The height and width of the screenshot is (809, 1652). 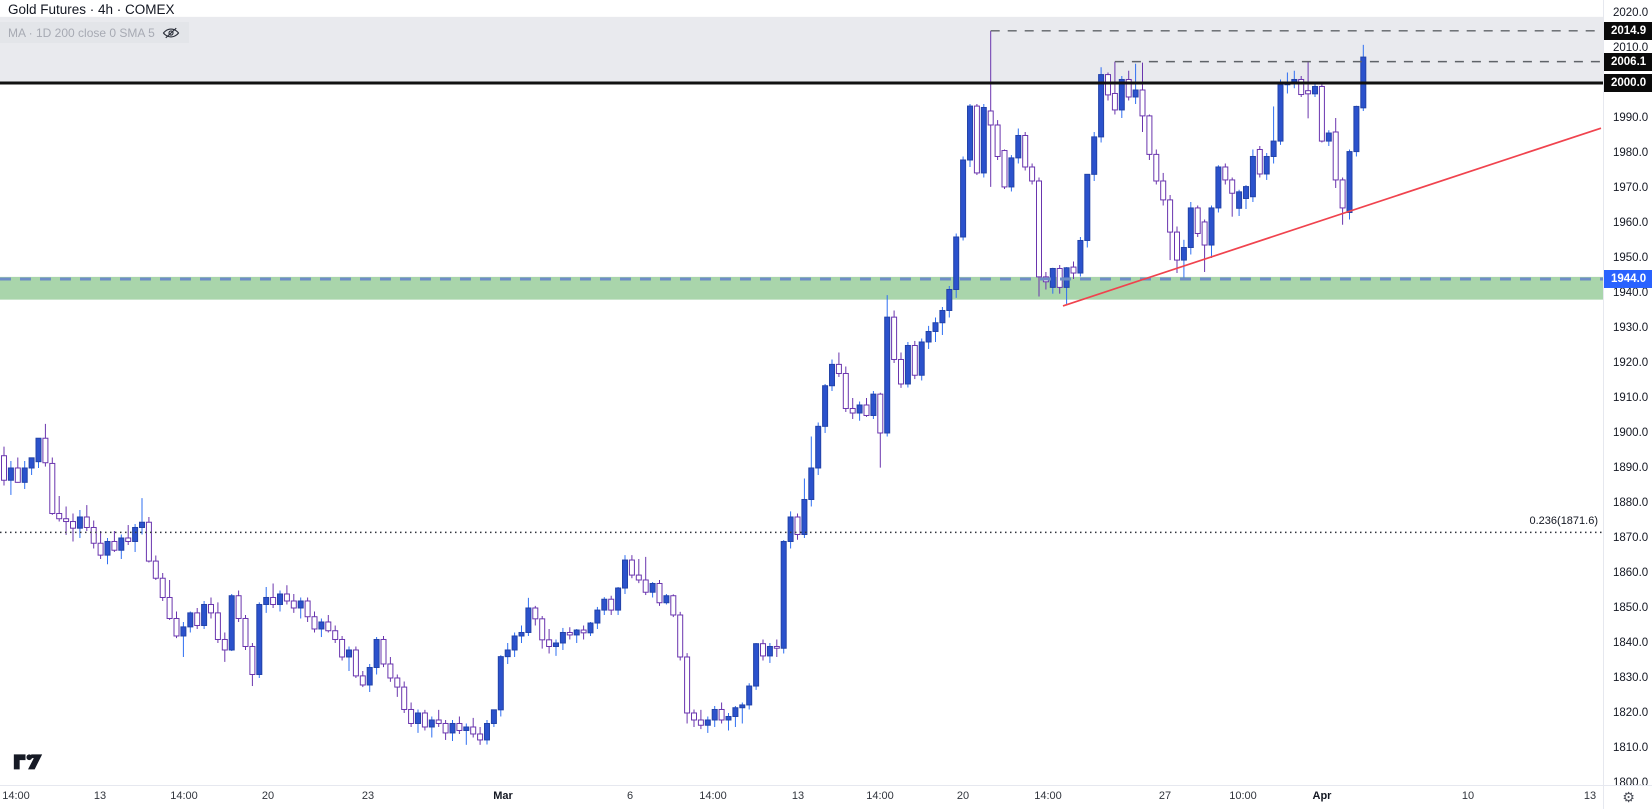 What do you see at coordinates (1628, 278) in the screenshot?
I see `price-badge: 1944.0` at bounding box center [1628, 278].